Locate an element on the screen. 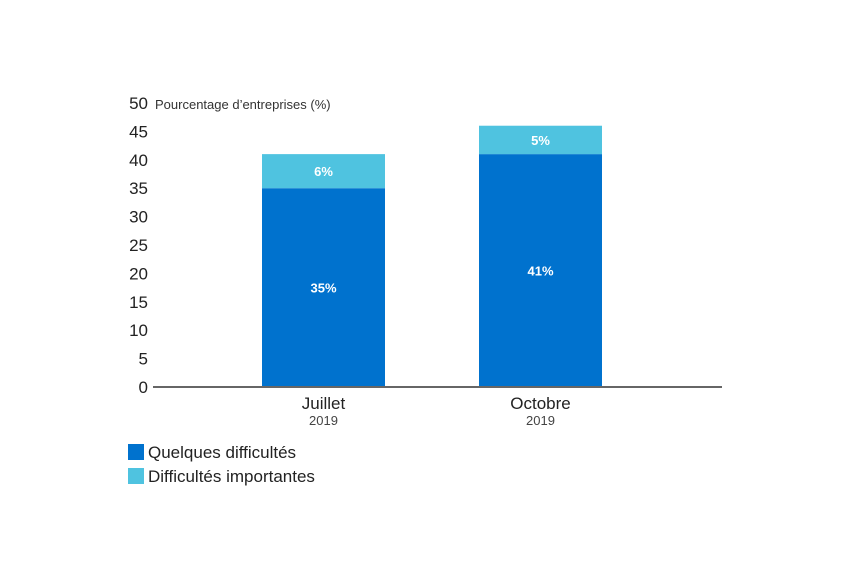 The width and height of the screenshot is (848, 580). data-label: 35% is located at coordinates (323, 288).